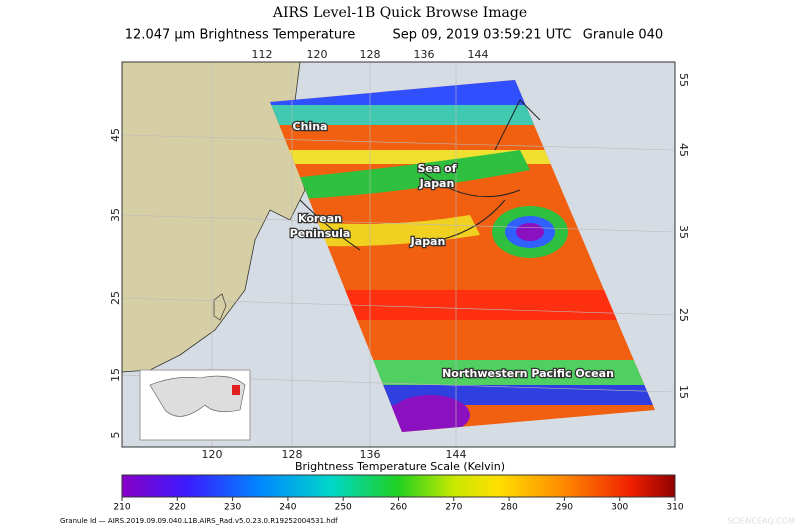 This screenshot has width=800, height=530. Describe the element at coordinates (310, 126) in the screenshot. I see `place-label: China` at that location.